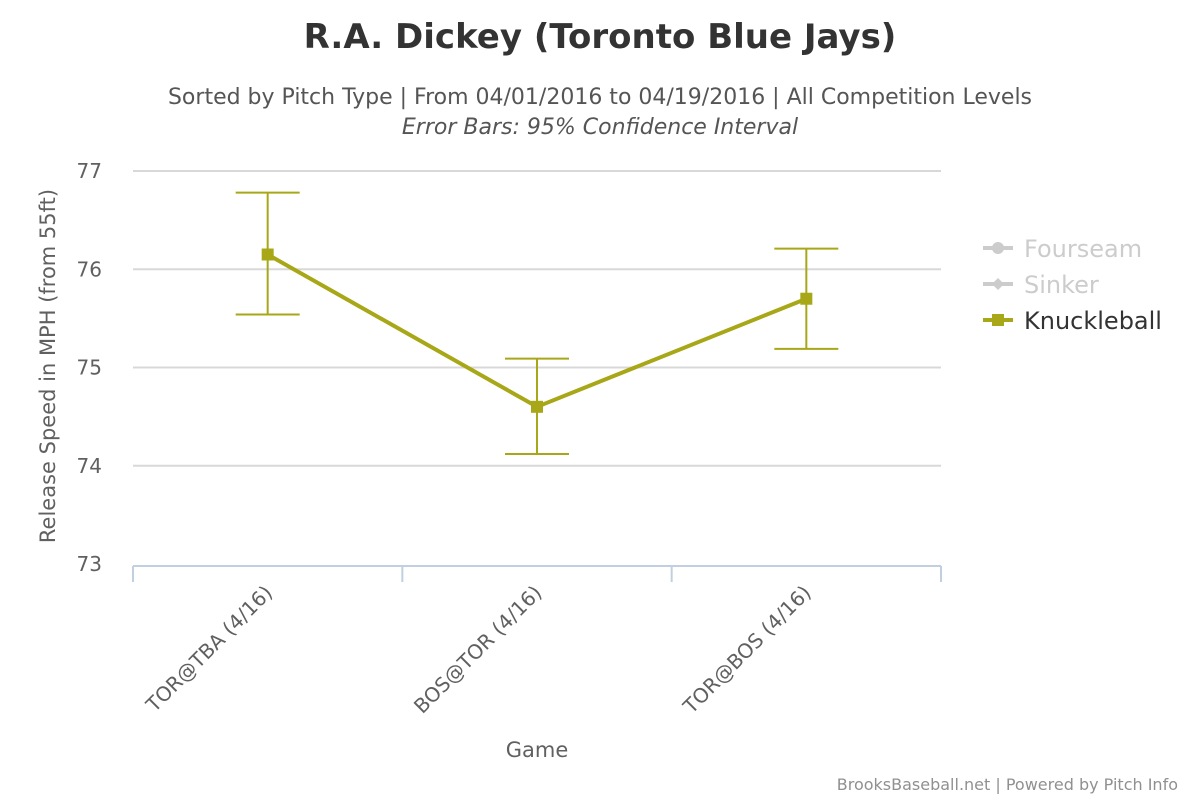 This screenshot has width=1200, height=800. What do you see at coordinates (89, 564) in the screenshot?
I see `y-tick-label: 73` at bounding box center [89, 564].